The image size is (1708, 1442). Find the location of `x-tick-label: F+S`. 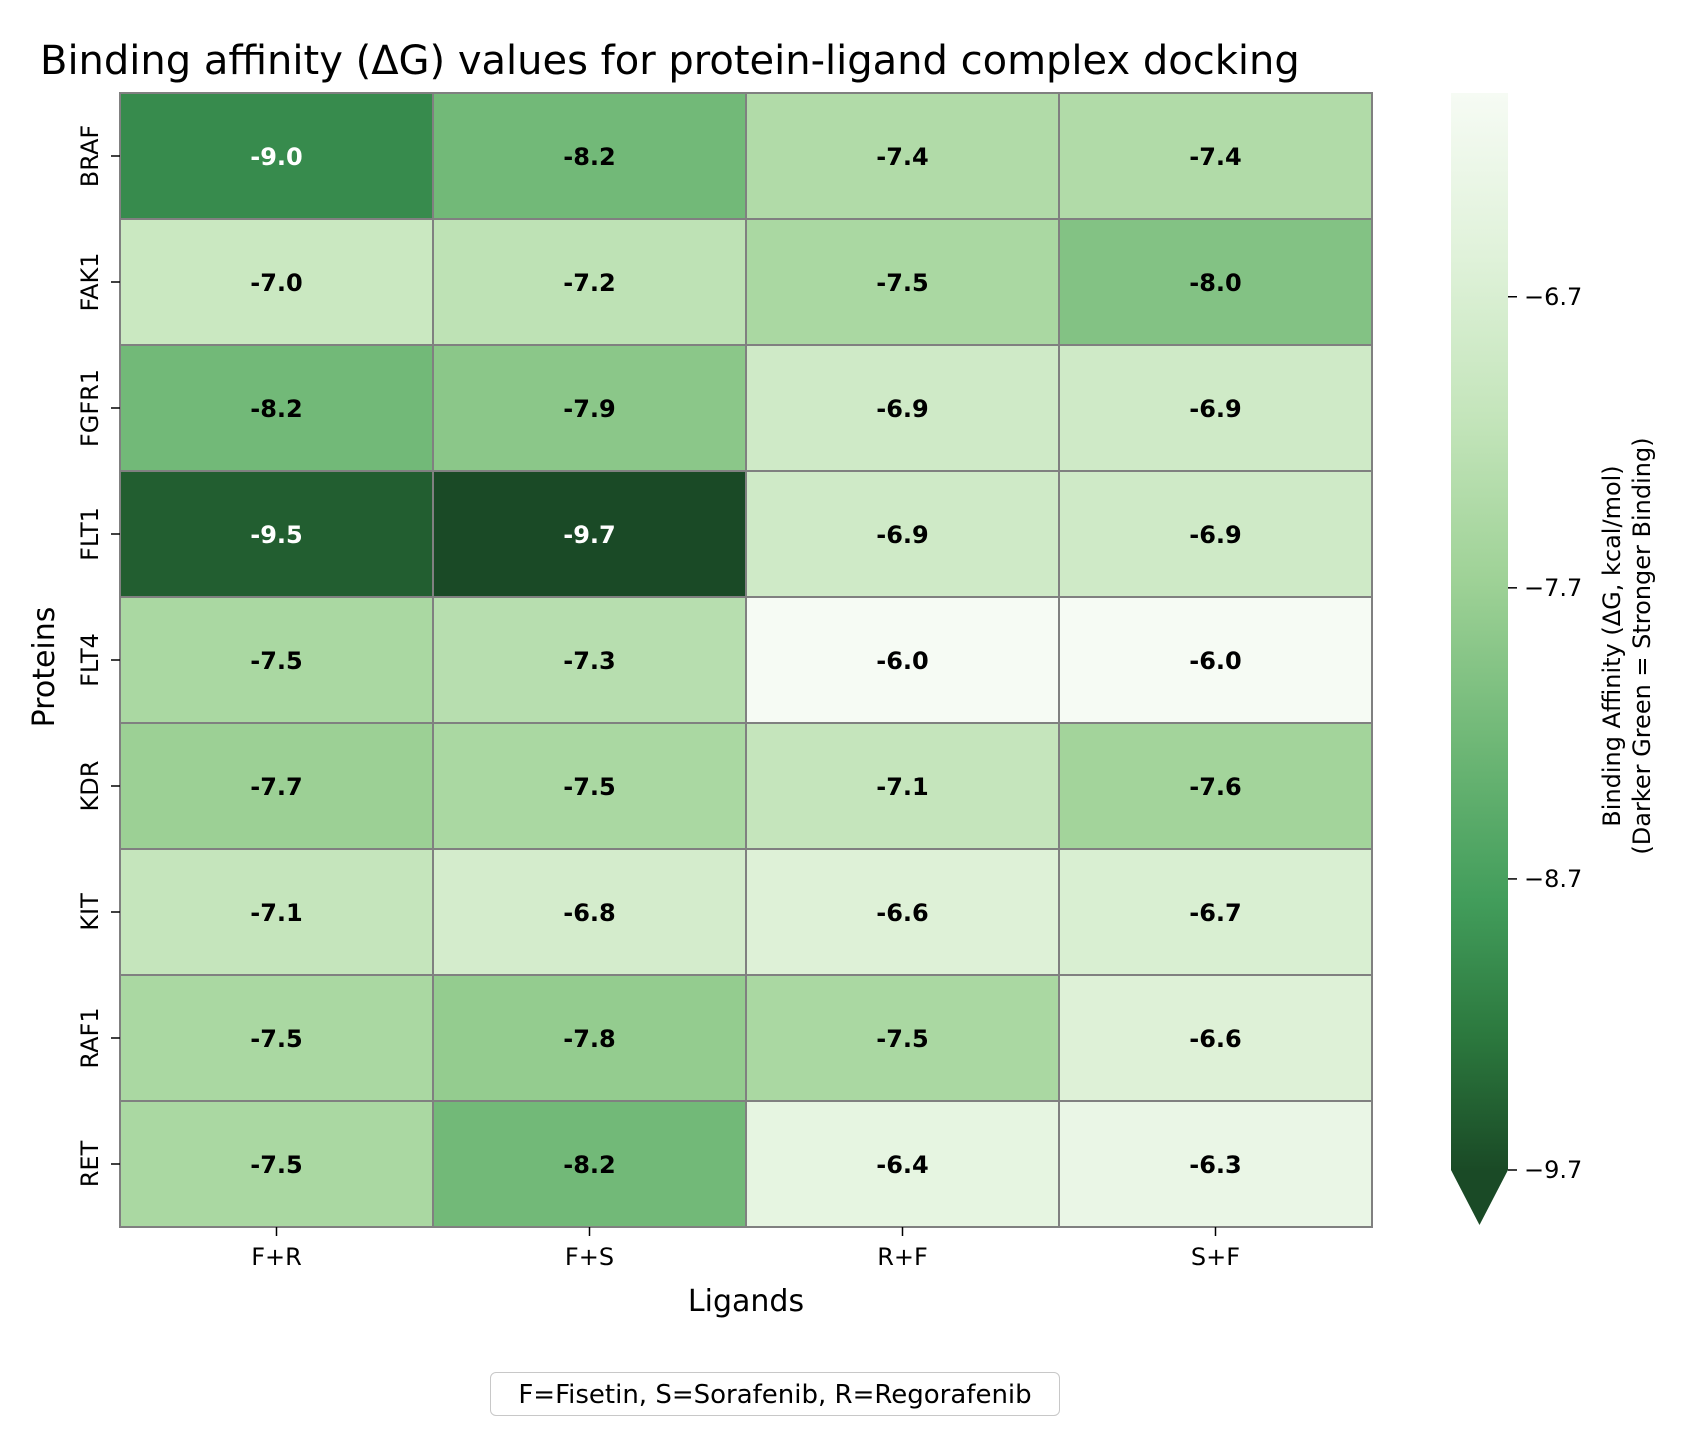

x-tick-label: F+S is located at coordinates (589, 1257).